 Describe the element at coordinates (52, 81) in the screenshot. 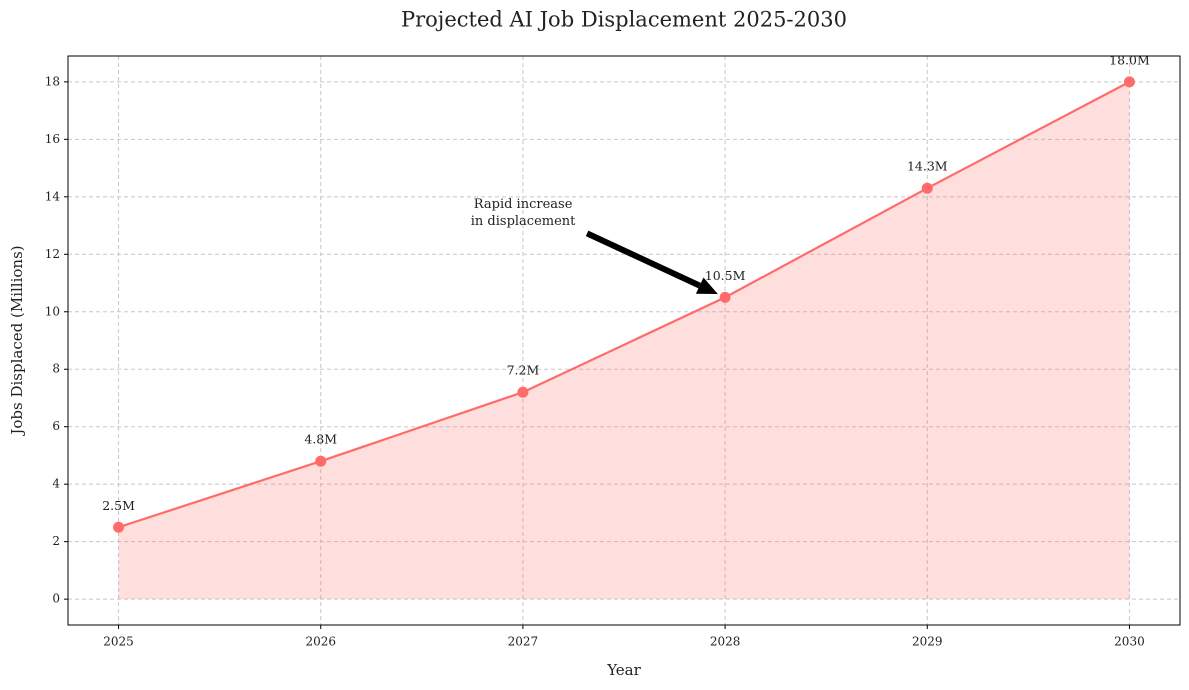

I see `y-tick-label: 18` at that location.